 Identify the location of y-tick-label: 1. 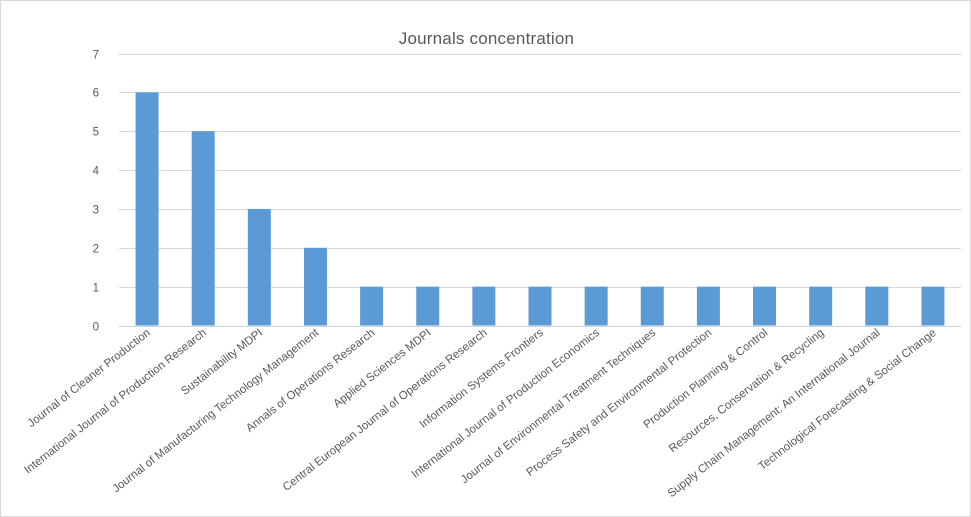
(96, 289).